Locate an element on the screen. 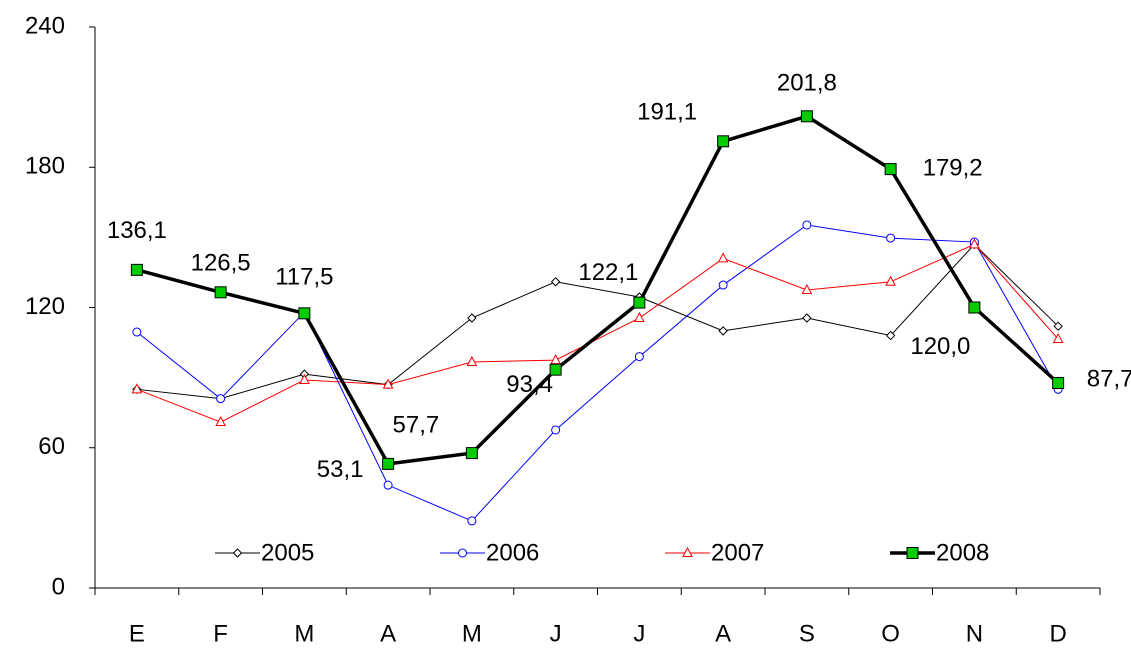 The height and width of the screenshot is (655, 1131). legend-label: 2005 is located at coordinates (287, 552).